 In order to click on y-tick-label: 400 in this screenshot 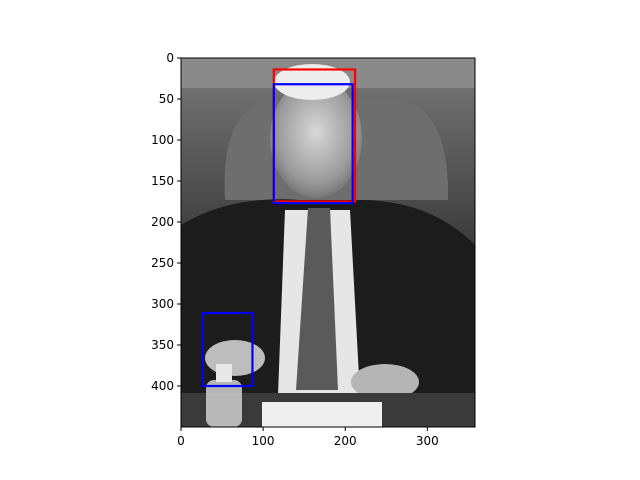, I will do `click(162, 386)`.